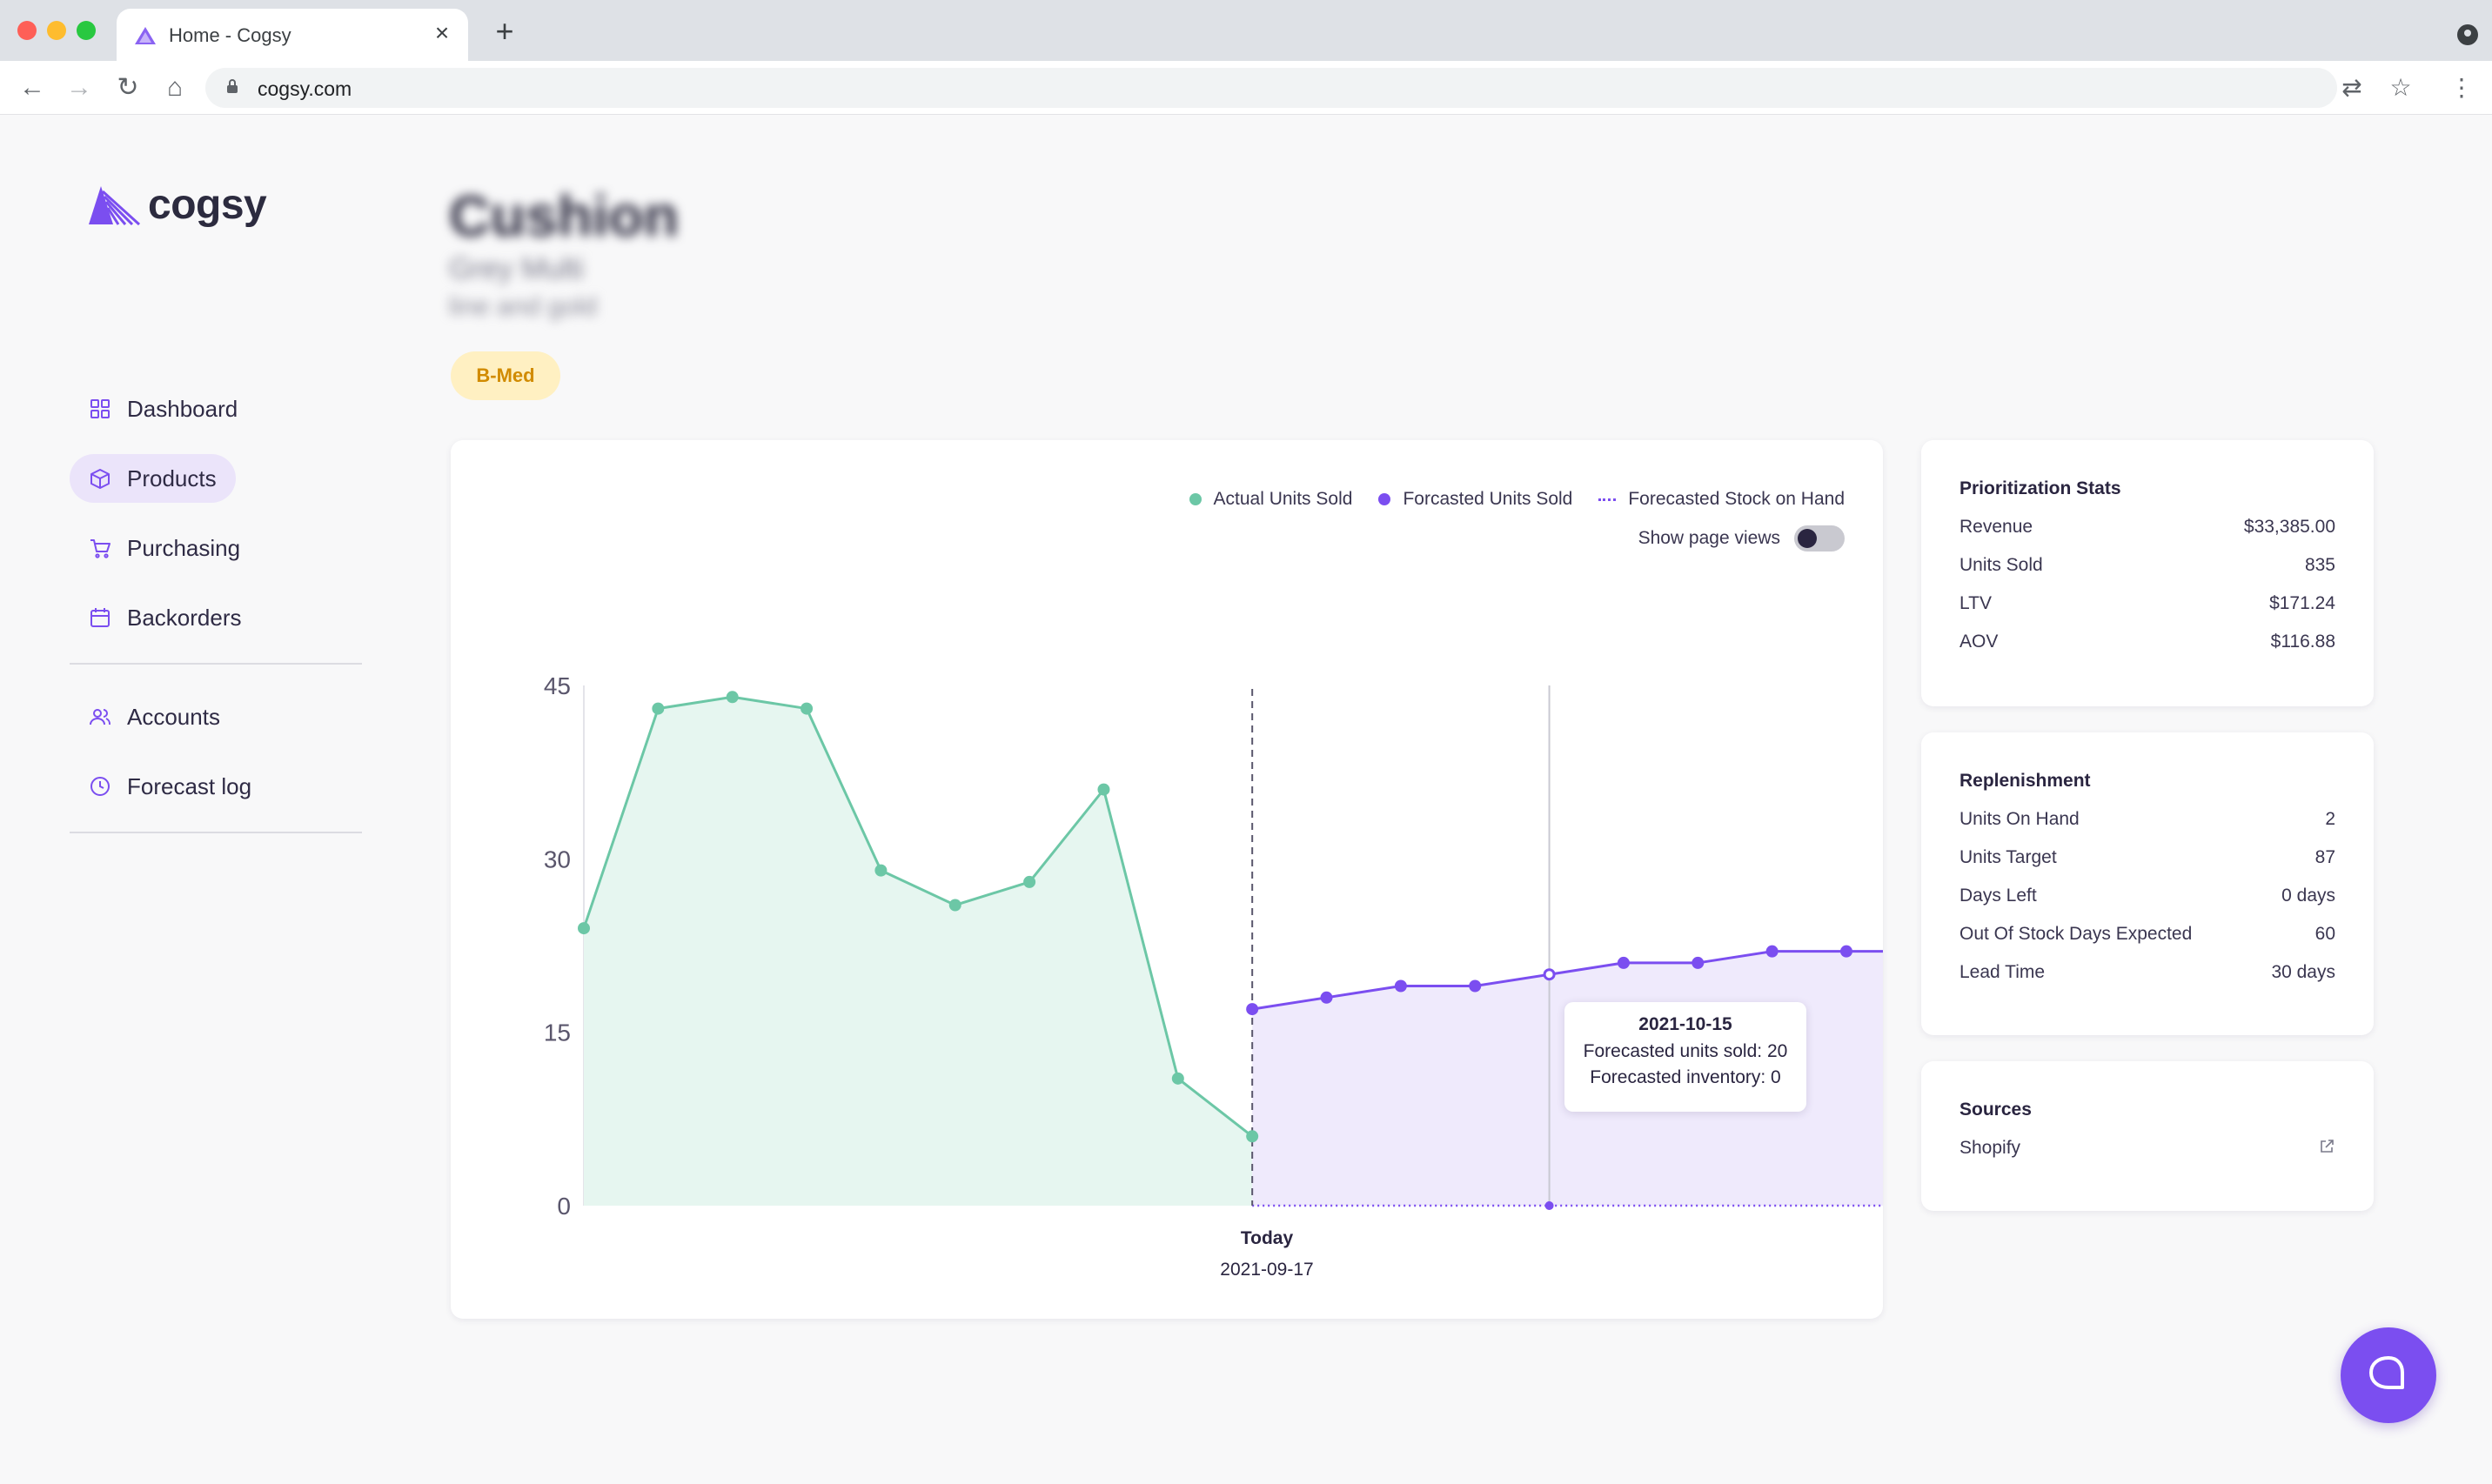 This screenshot has height=1484, width=2492. What do you see at coordinates (1246, 30) in the screenshot?
I see `browser-tab-bar: Home - Cogsy × +` at bounding box center [1246, 30].